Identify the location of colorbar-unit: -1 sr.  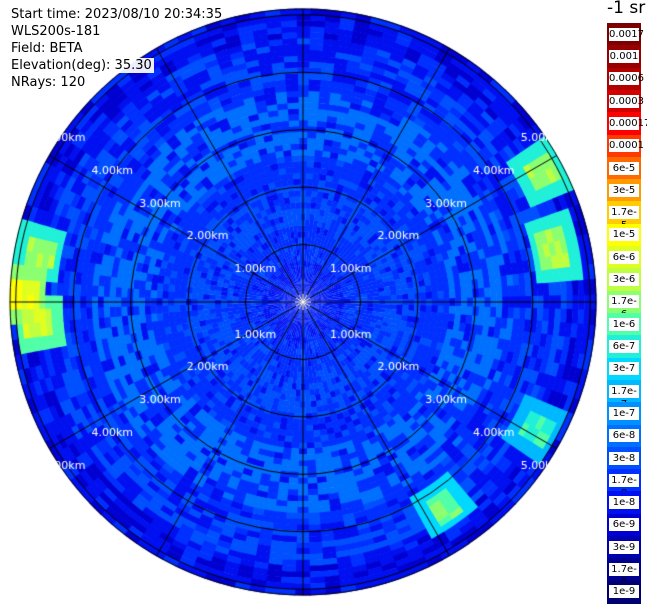
(626, 9).